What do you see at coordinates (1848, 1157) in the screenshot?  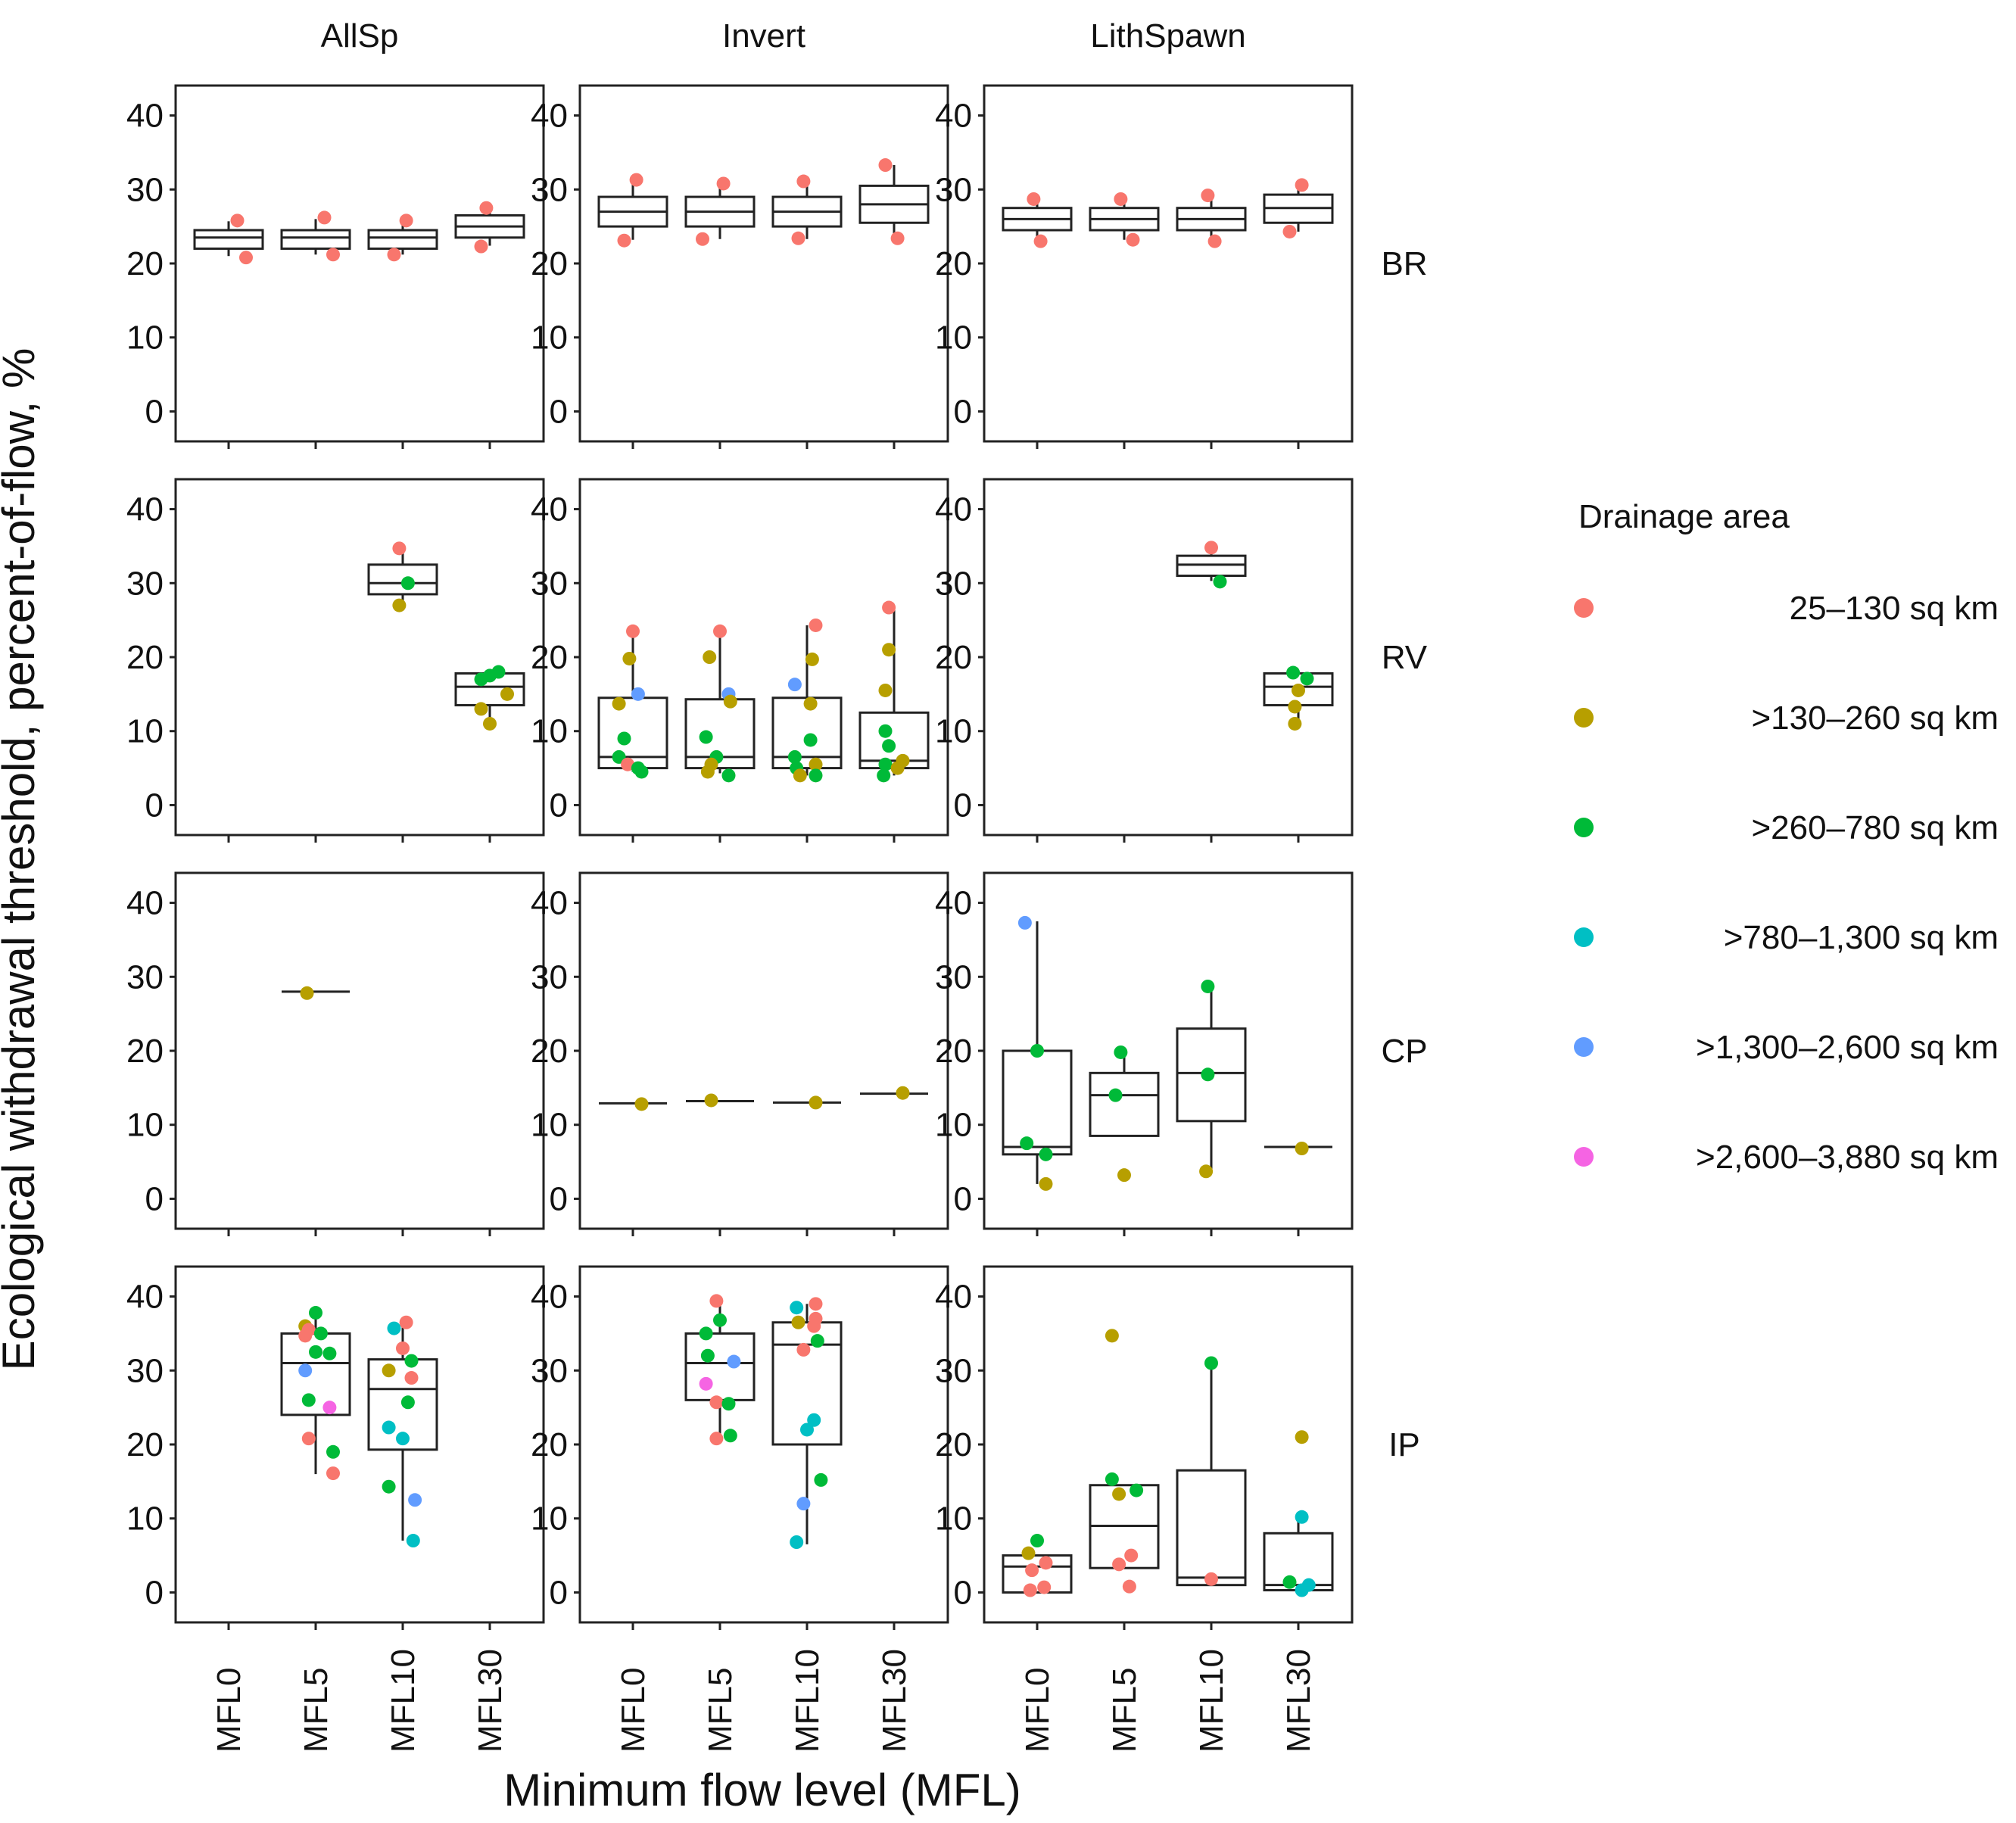 I see `legend-label: >2,600–3,880 sq km` at bounding box center [1848, 1157].